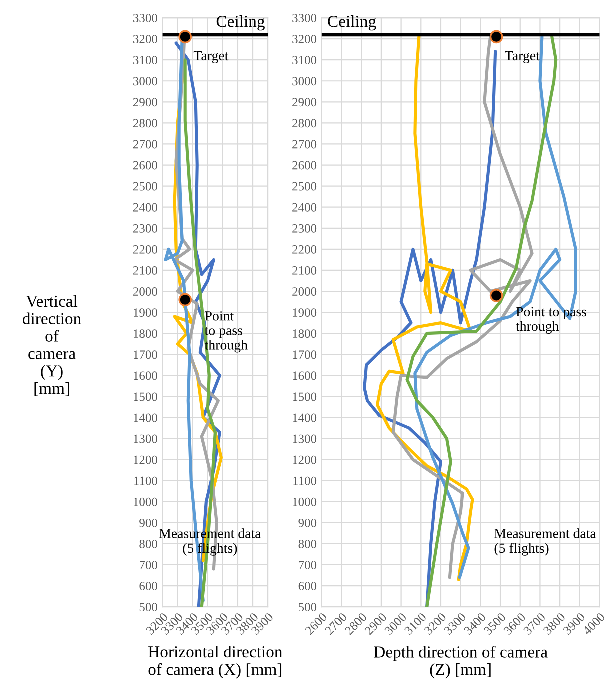  What do you see at coordinates (545, 542) in the screenshot?
I see `annotation: Measurement data (5 flights)` at bounding box center [545, 542].